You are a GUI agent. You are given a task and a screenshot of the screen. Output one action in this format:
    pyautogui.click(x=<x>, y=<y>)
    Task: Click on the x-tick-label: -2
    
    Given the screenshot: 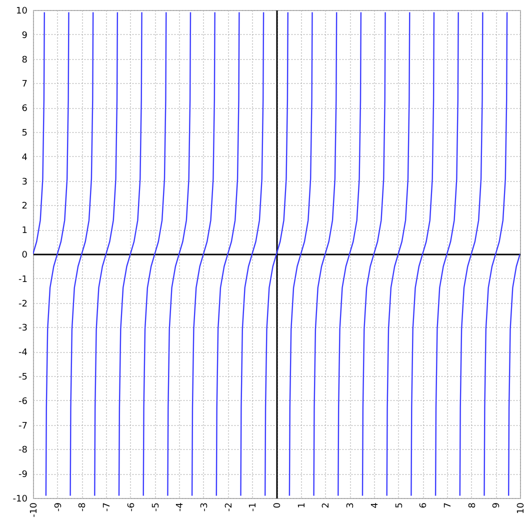 What is the action you would take?
    pyautogui.click(x=229, y=507)
    